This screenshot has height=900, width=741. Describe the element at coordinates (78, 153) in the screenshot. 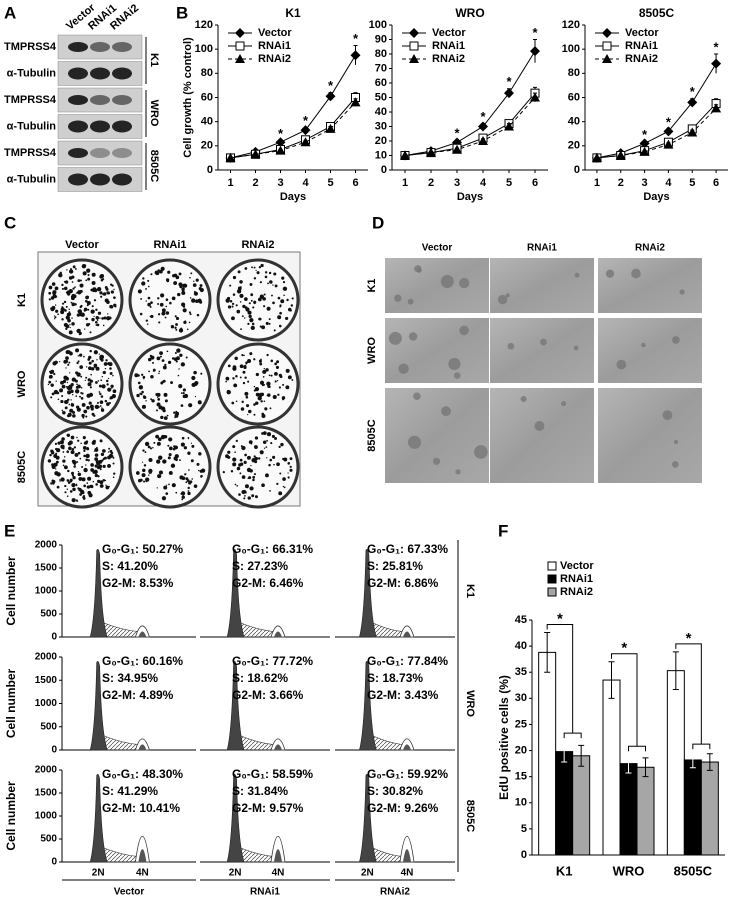

I see `blot-band` at that location.